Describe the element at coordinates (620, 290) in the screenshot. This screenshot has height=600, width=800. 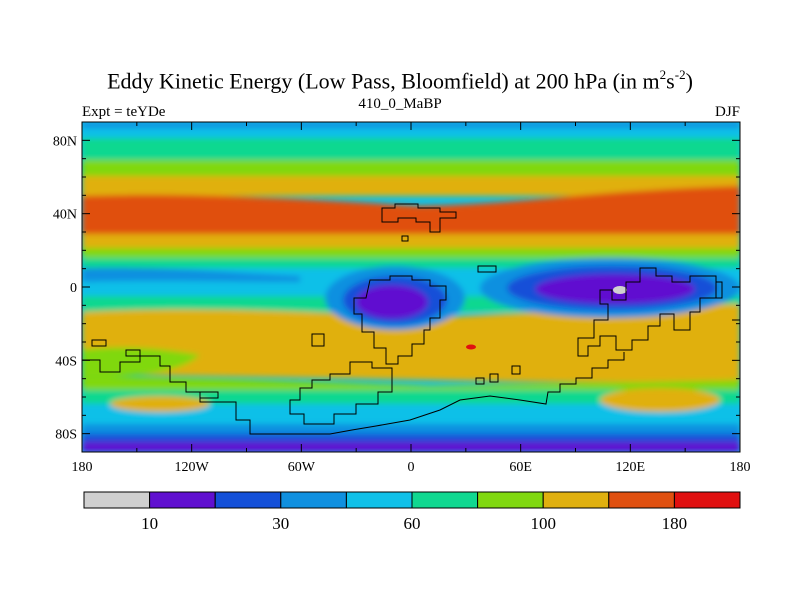
I see `min-value-patch` at that location.